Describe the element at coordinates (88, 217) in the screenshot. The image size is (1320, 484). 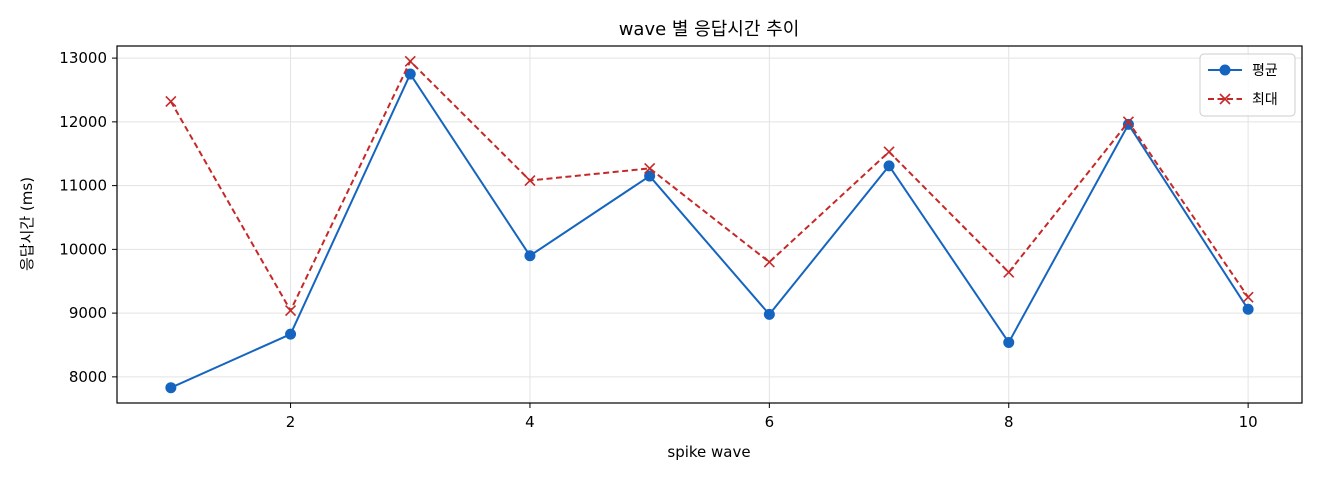
I see `y-axis-ticks: 8000 9000 10000 11000 12000 13000` at that location.